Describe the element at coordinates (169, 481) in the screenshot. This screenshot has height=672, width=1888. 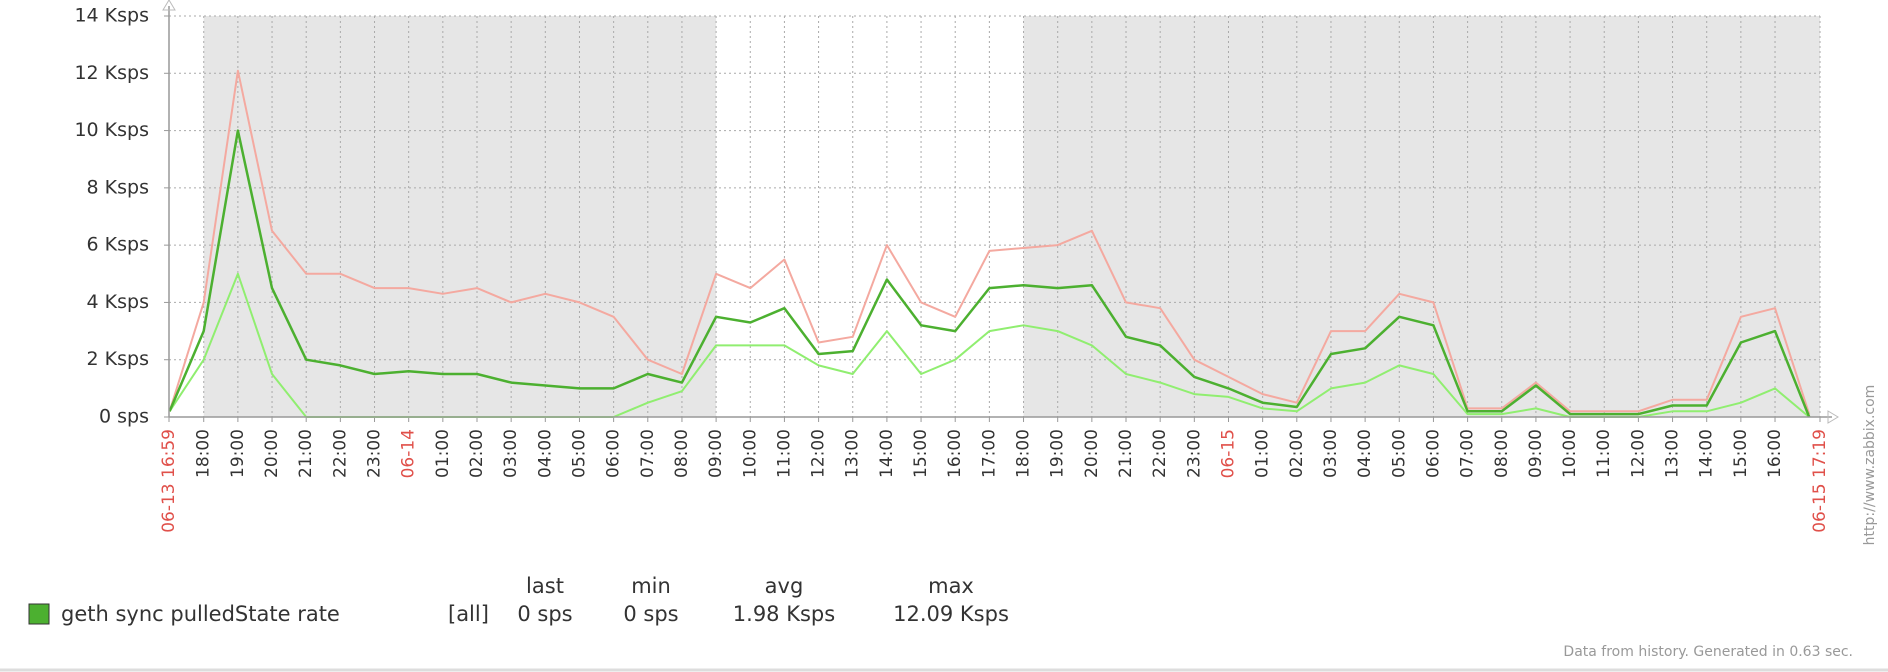
I see `x-tick-label: 06-13 16:59` at that location.